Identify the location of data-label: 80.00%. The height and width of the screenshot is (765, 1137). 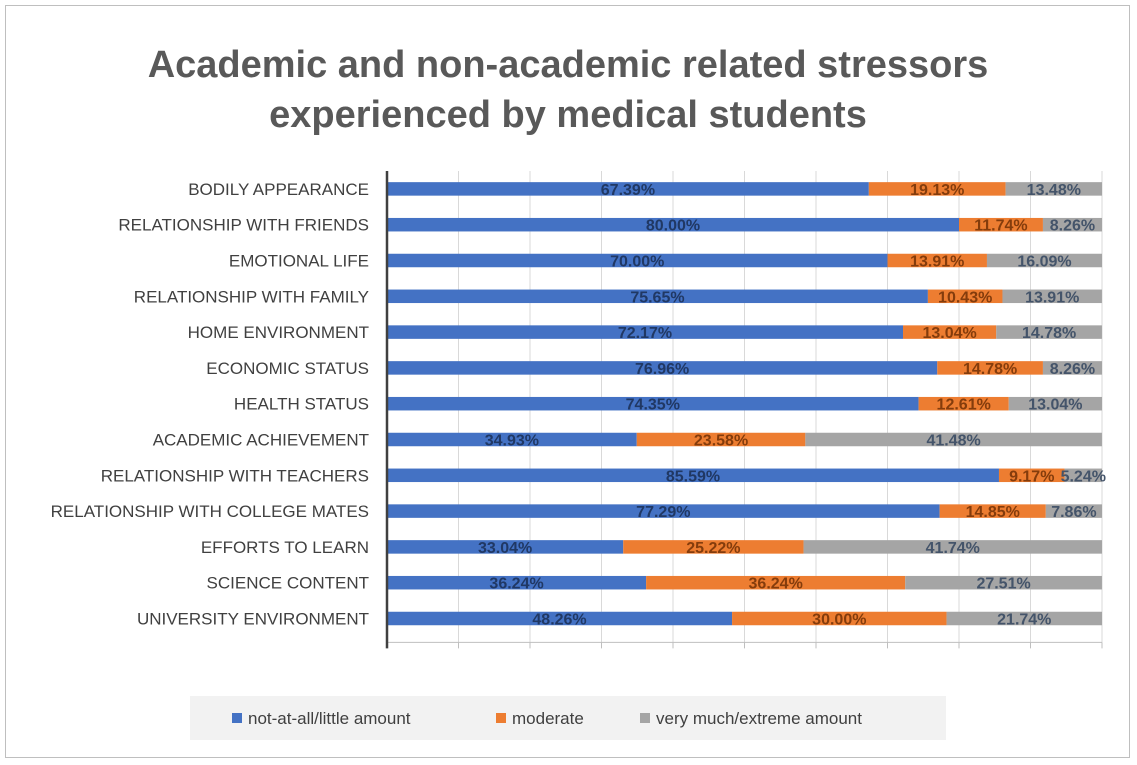
(673, 226).